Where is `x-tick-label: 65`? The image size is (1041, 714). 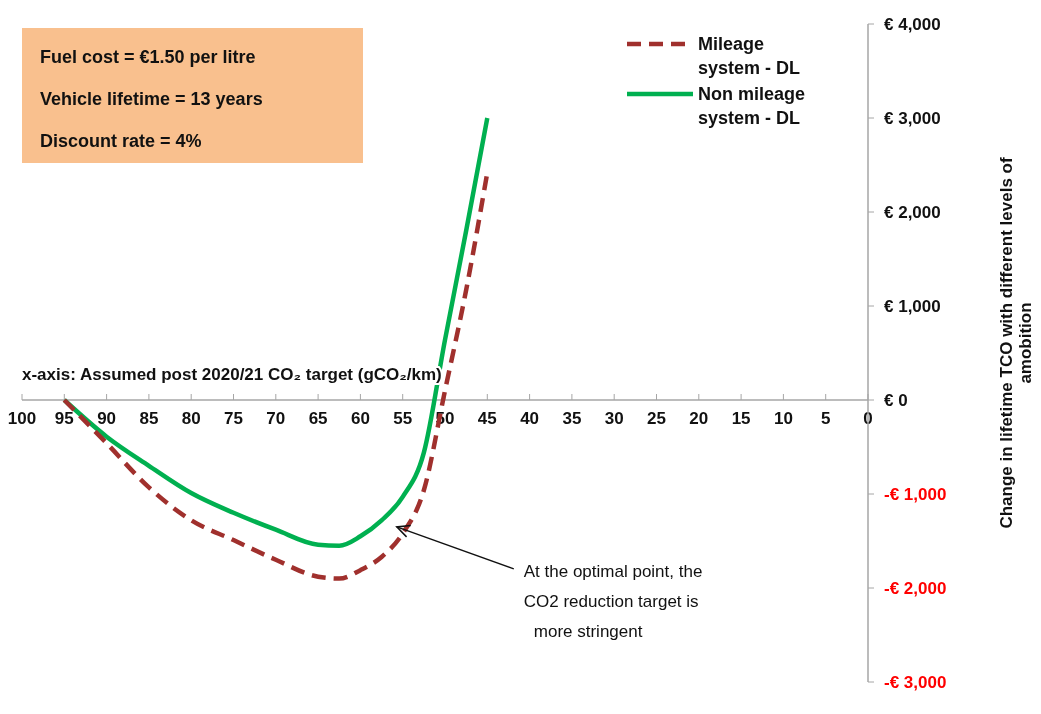
x-tick-label: 65 is located at coordinates (318, 418).